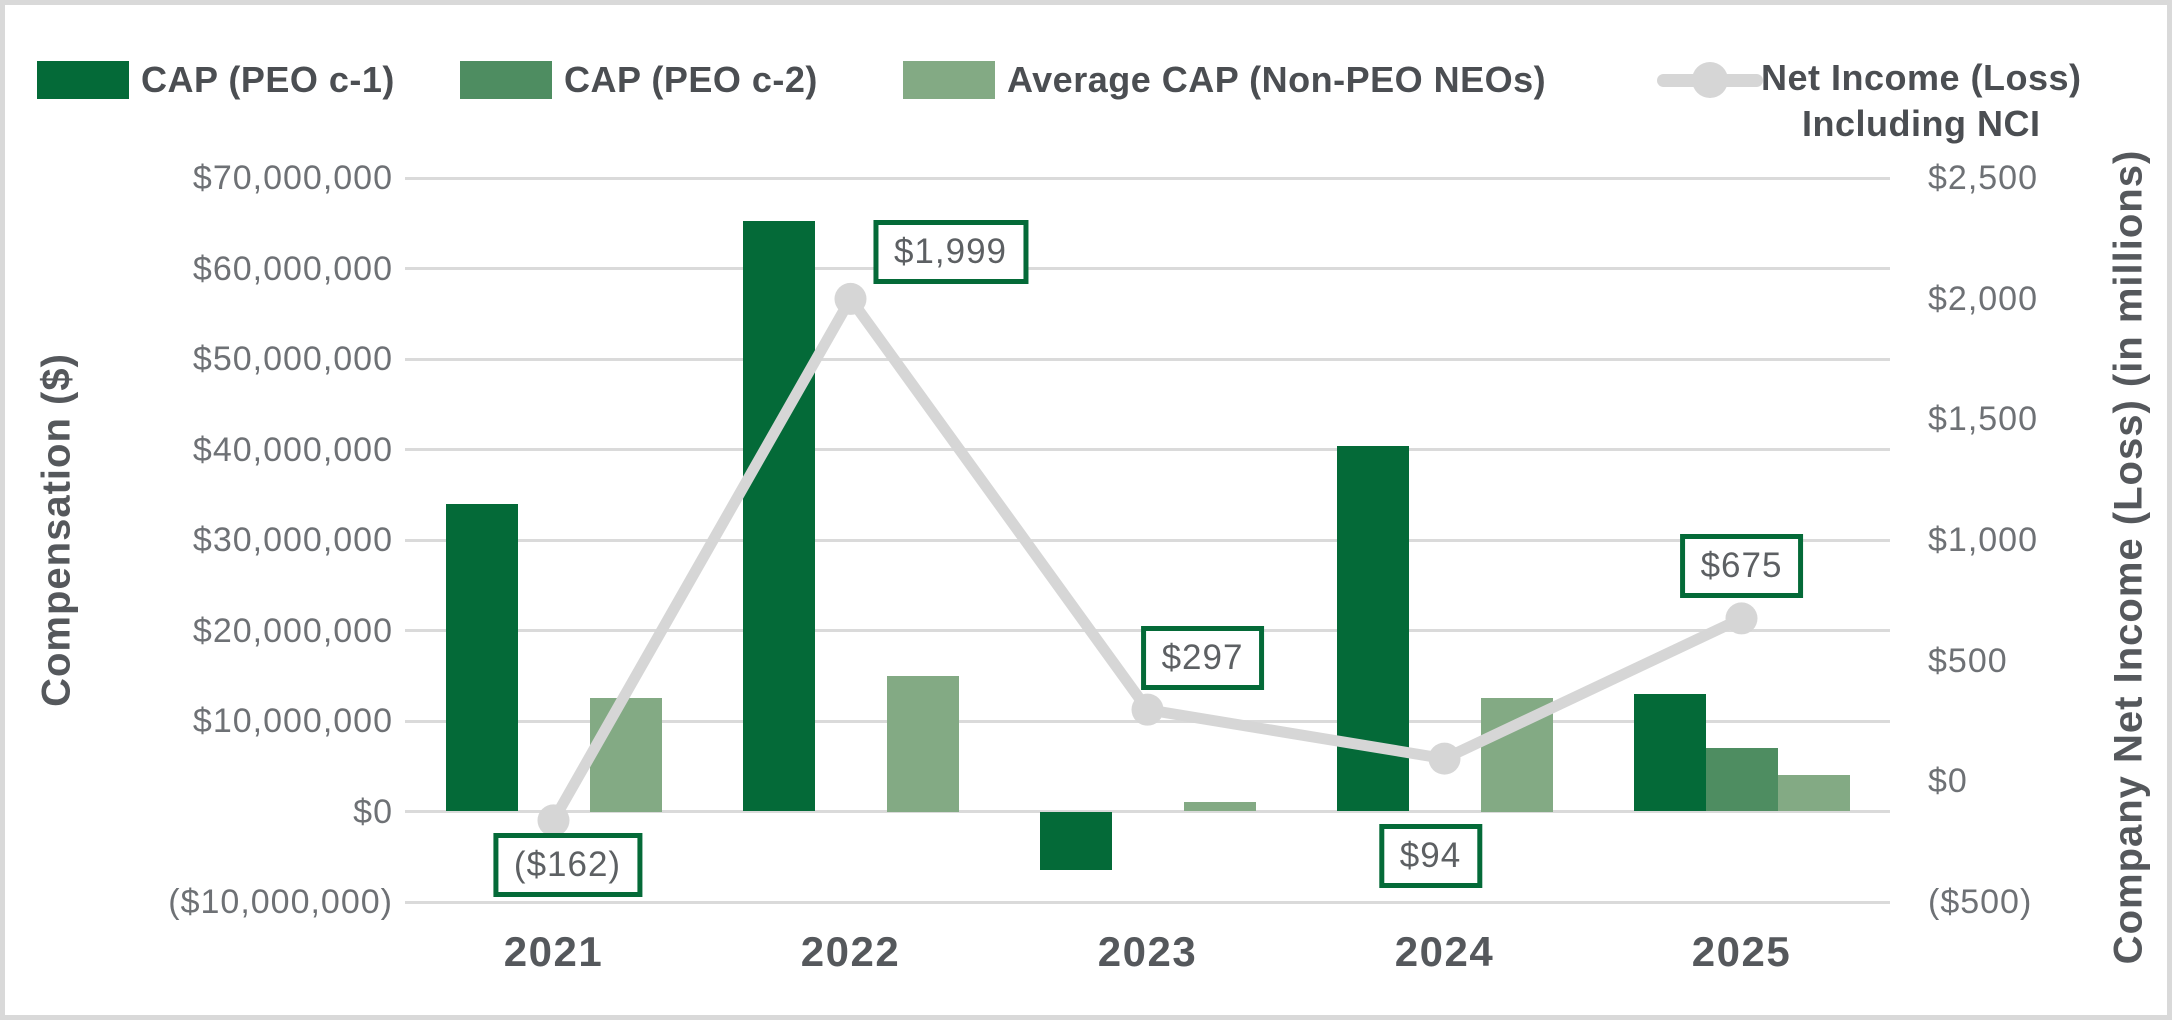 The image size is (2172, 1020). What do you see at coordinates (292, 178) in the screenshot?
I see `left-axis-tick-label: $70,000,000` at bounding box center [292, 178].